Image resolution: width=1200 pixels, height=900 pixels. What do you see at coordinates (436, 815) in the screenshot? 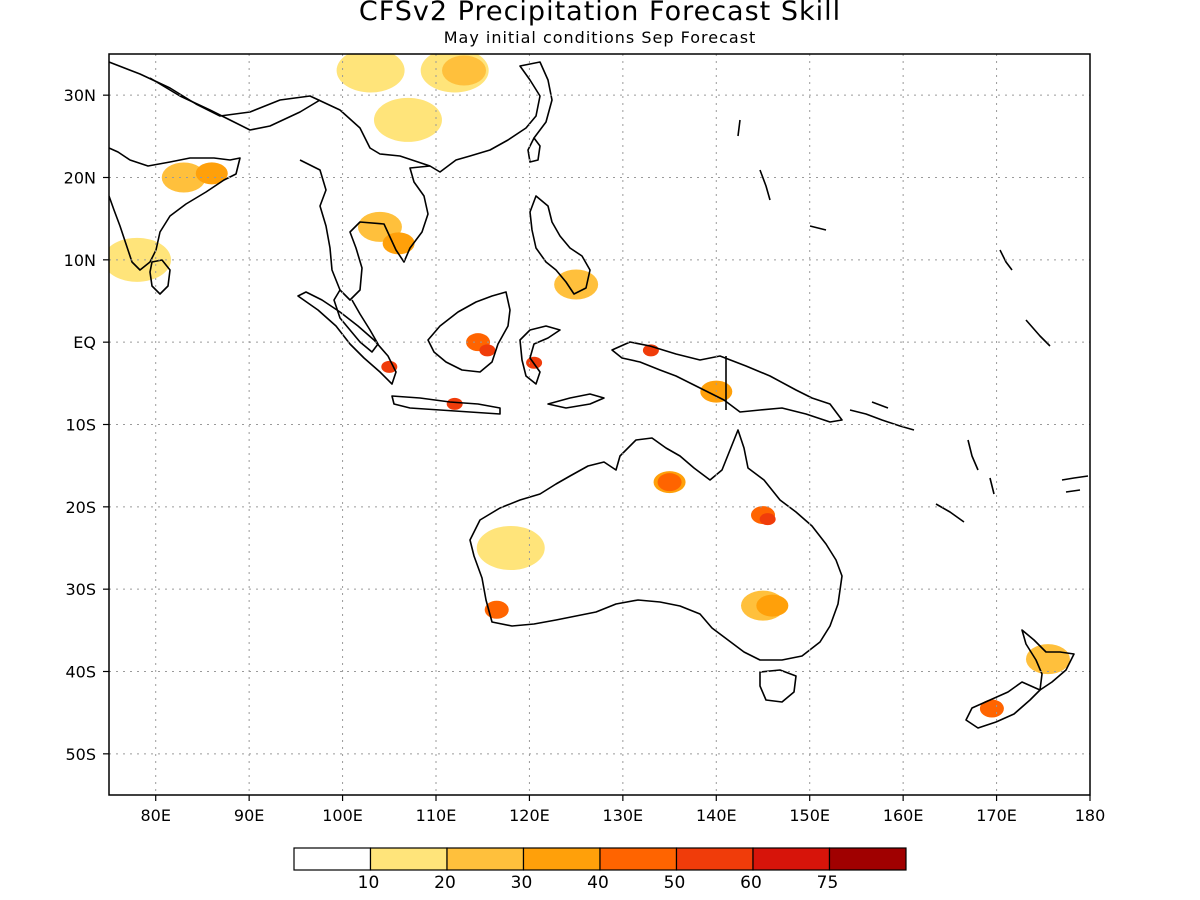
I see `lon-label: 110E` at bounding box center [436, 815].